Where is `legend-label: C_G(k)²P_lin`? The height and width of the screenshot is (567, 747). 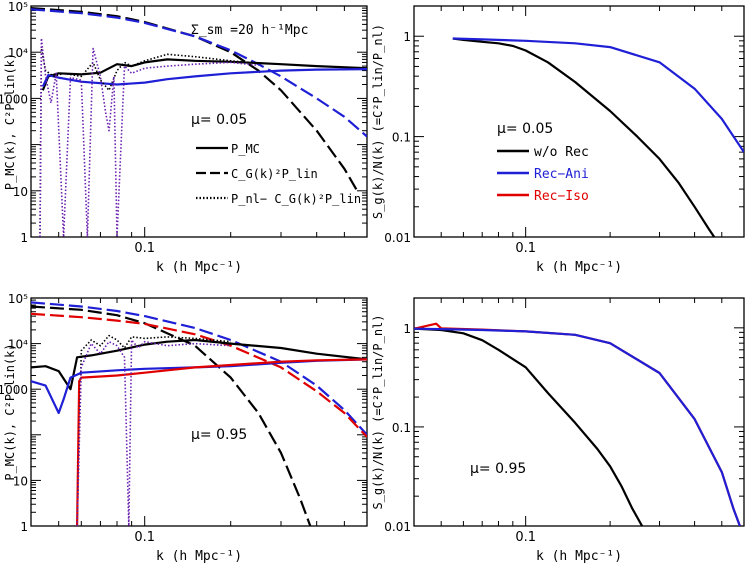 legend-label: C_G(k)²P_lin is located at coordinates (274, 174).